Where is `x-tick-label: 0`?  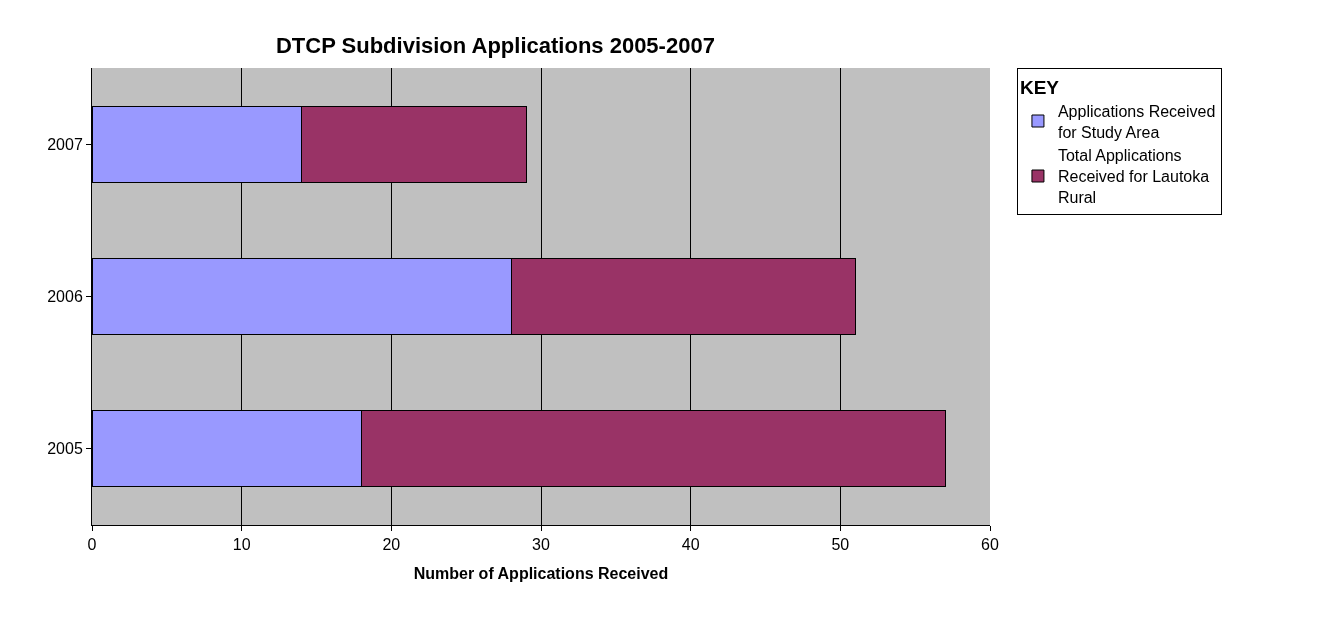 x-tick-label: 0 is located at coordinates (92, 545).